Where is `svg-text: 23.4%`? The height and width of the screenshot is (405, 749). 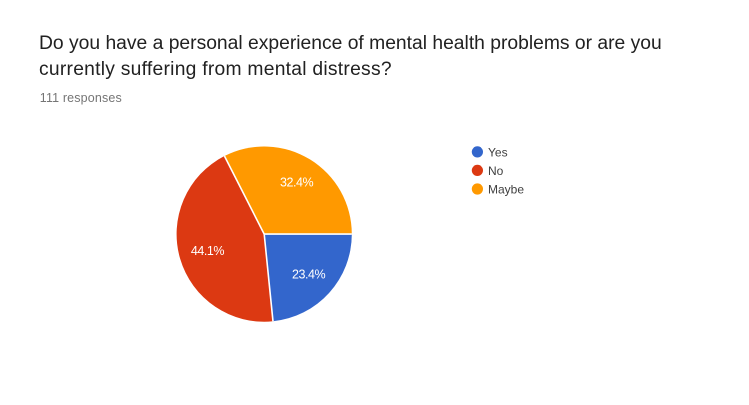
svg-text: 23.4% is located at coordinates (309, 275).